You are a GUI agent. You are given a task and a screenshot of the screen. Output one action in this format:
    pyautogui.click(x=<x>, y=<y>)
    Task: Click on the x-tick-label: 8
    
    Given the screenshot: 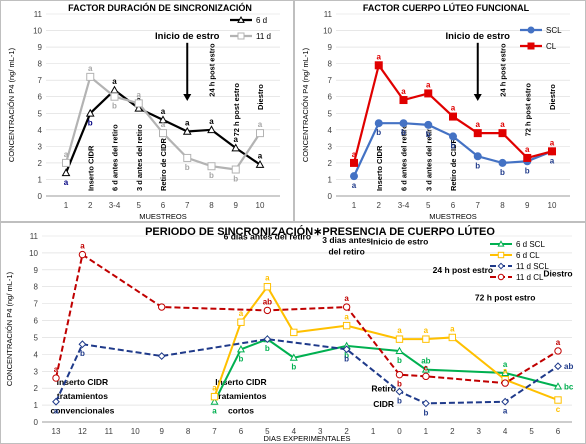 What is the action you would take?
    pyautogui.click(x=502, y=205)
    